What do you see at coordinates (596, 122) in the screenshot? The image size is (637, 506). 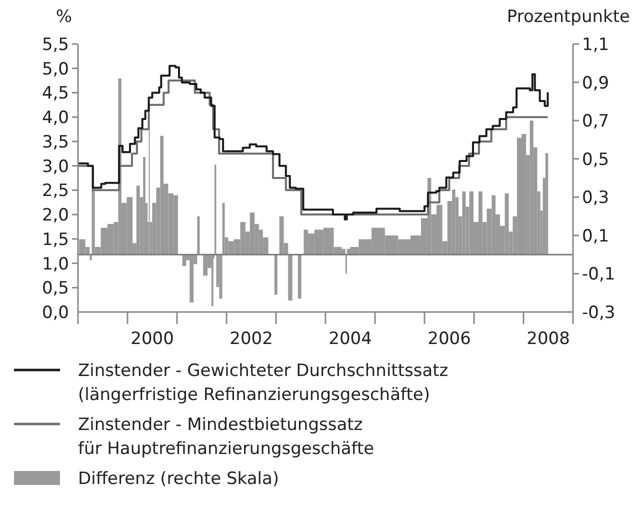 I see `y2-tick-label: 0,7` at bounding box center [596, 122].